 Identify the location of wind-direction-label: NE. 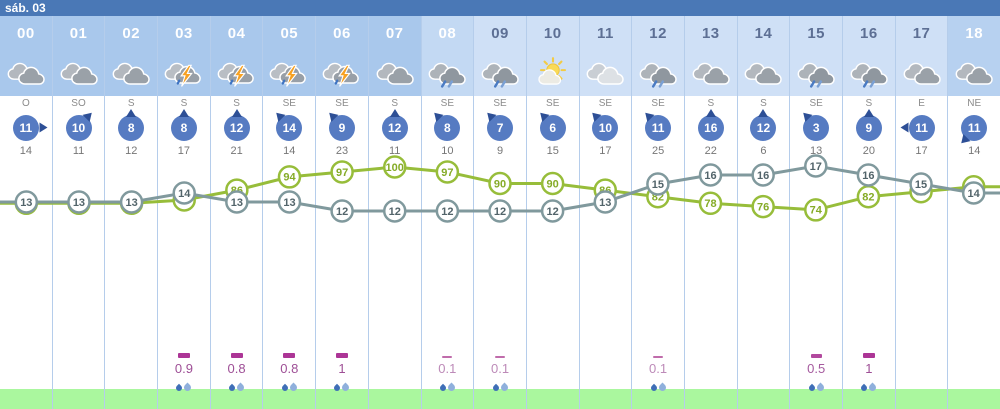
(974, 103).